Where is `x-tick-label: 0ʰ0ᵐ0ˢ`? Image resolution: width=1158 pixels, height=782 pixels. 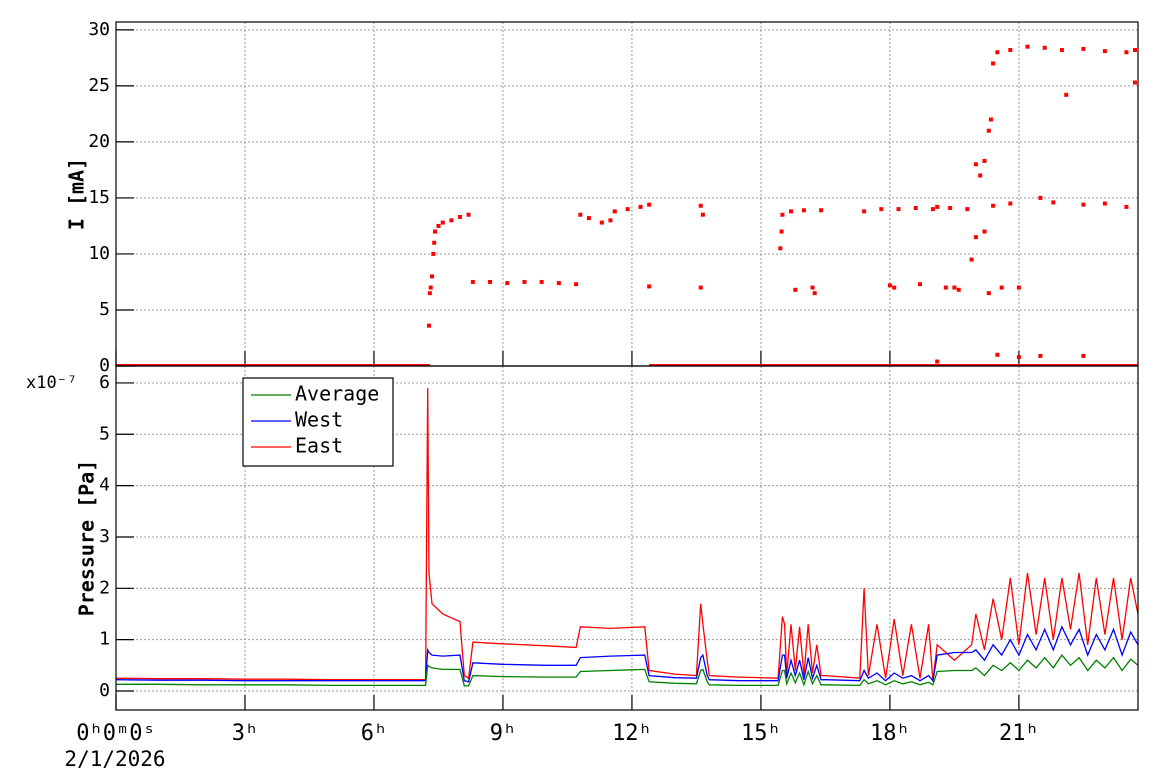
x-tick-label: 0ʰ0ᵐ0ˢ is located at coordinates (115, 733).